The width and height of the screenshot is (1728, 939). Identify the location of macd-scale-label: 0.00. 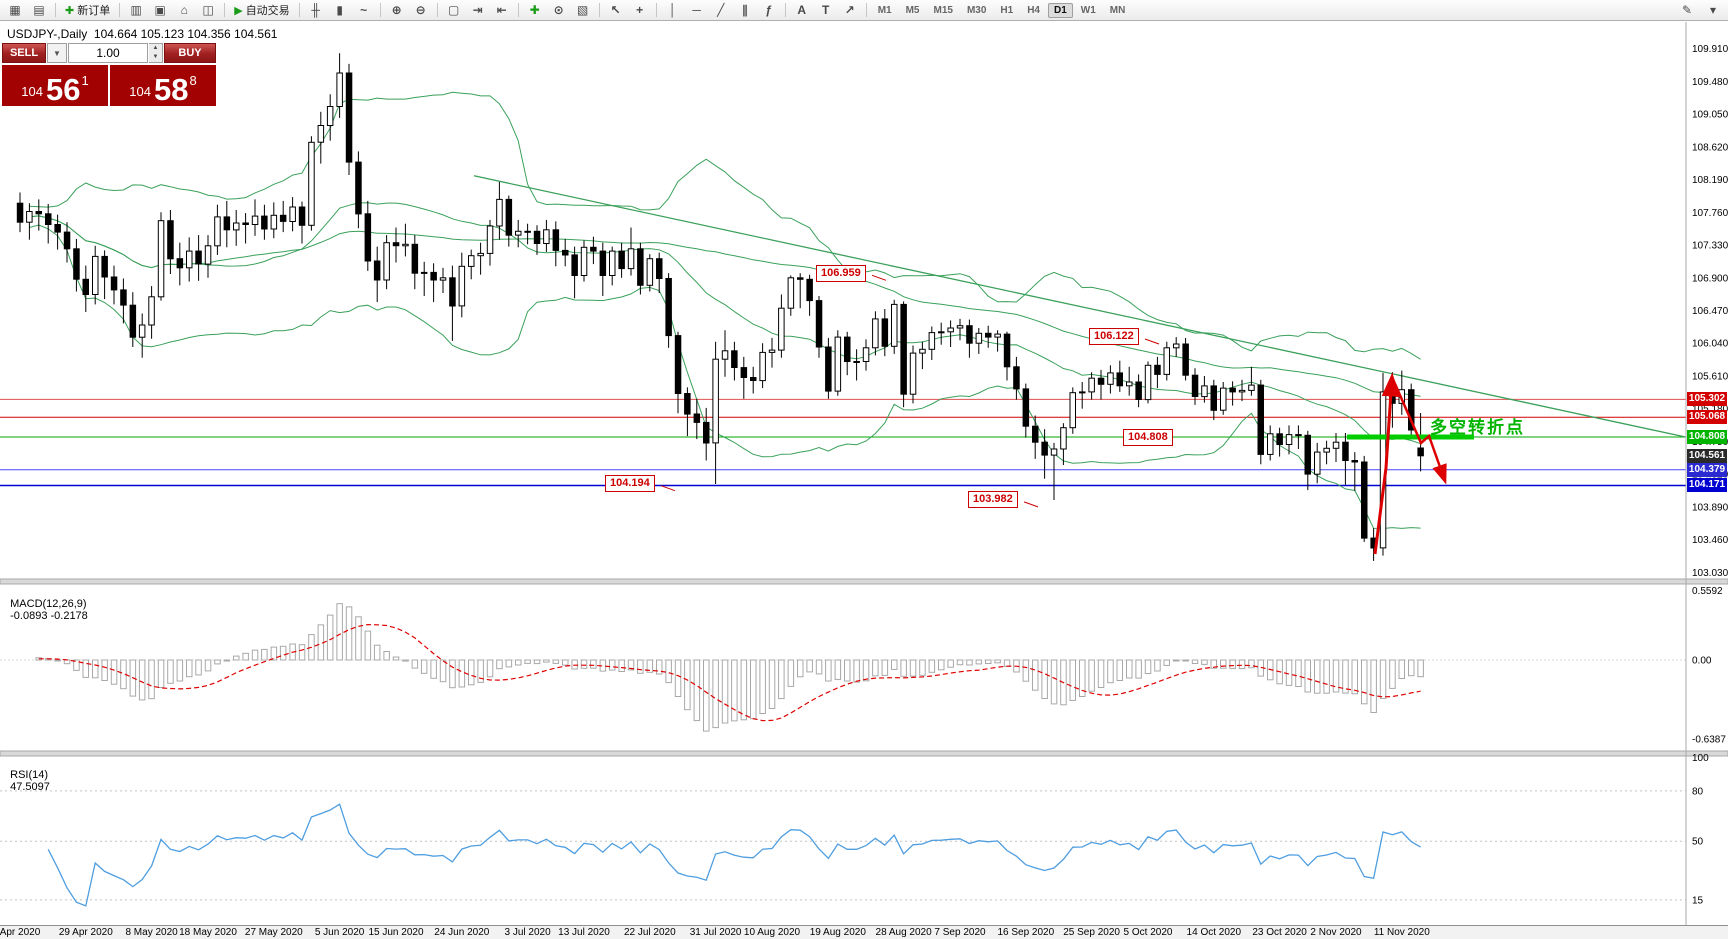
(1702, 661).